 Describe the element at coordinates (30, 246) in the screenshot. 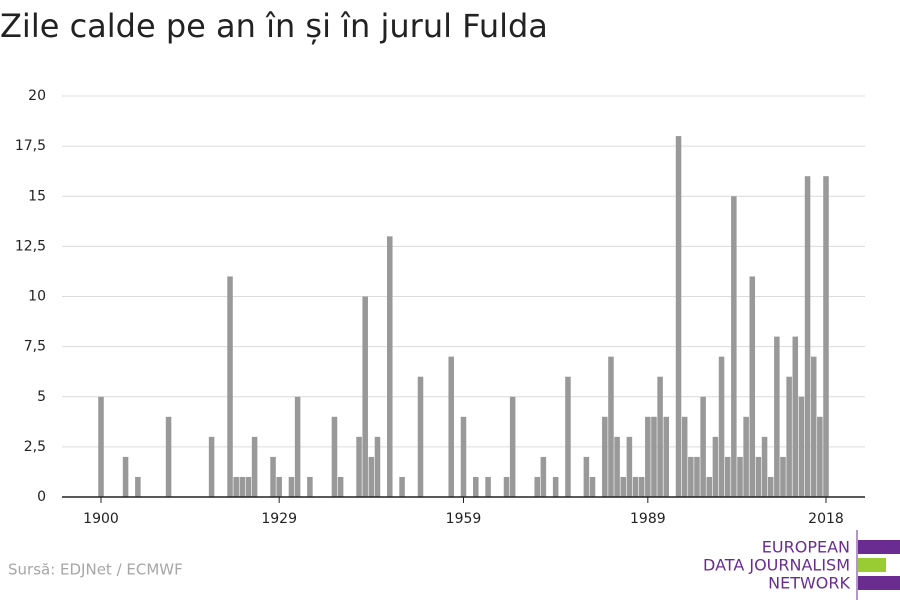

I see `y-tick-label: 12,5` at that location.